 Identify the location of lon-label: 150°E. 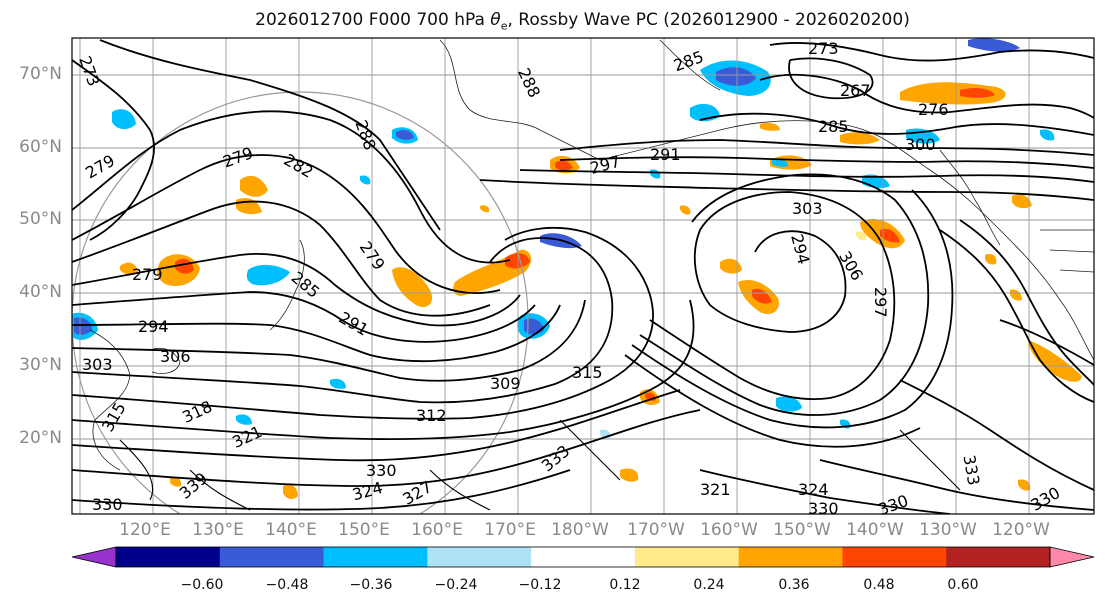
(364, 530).